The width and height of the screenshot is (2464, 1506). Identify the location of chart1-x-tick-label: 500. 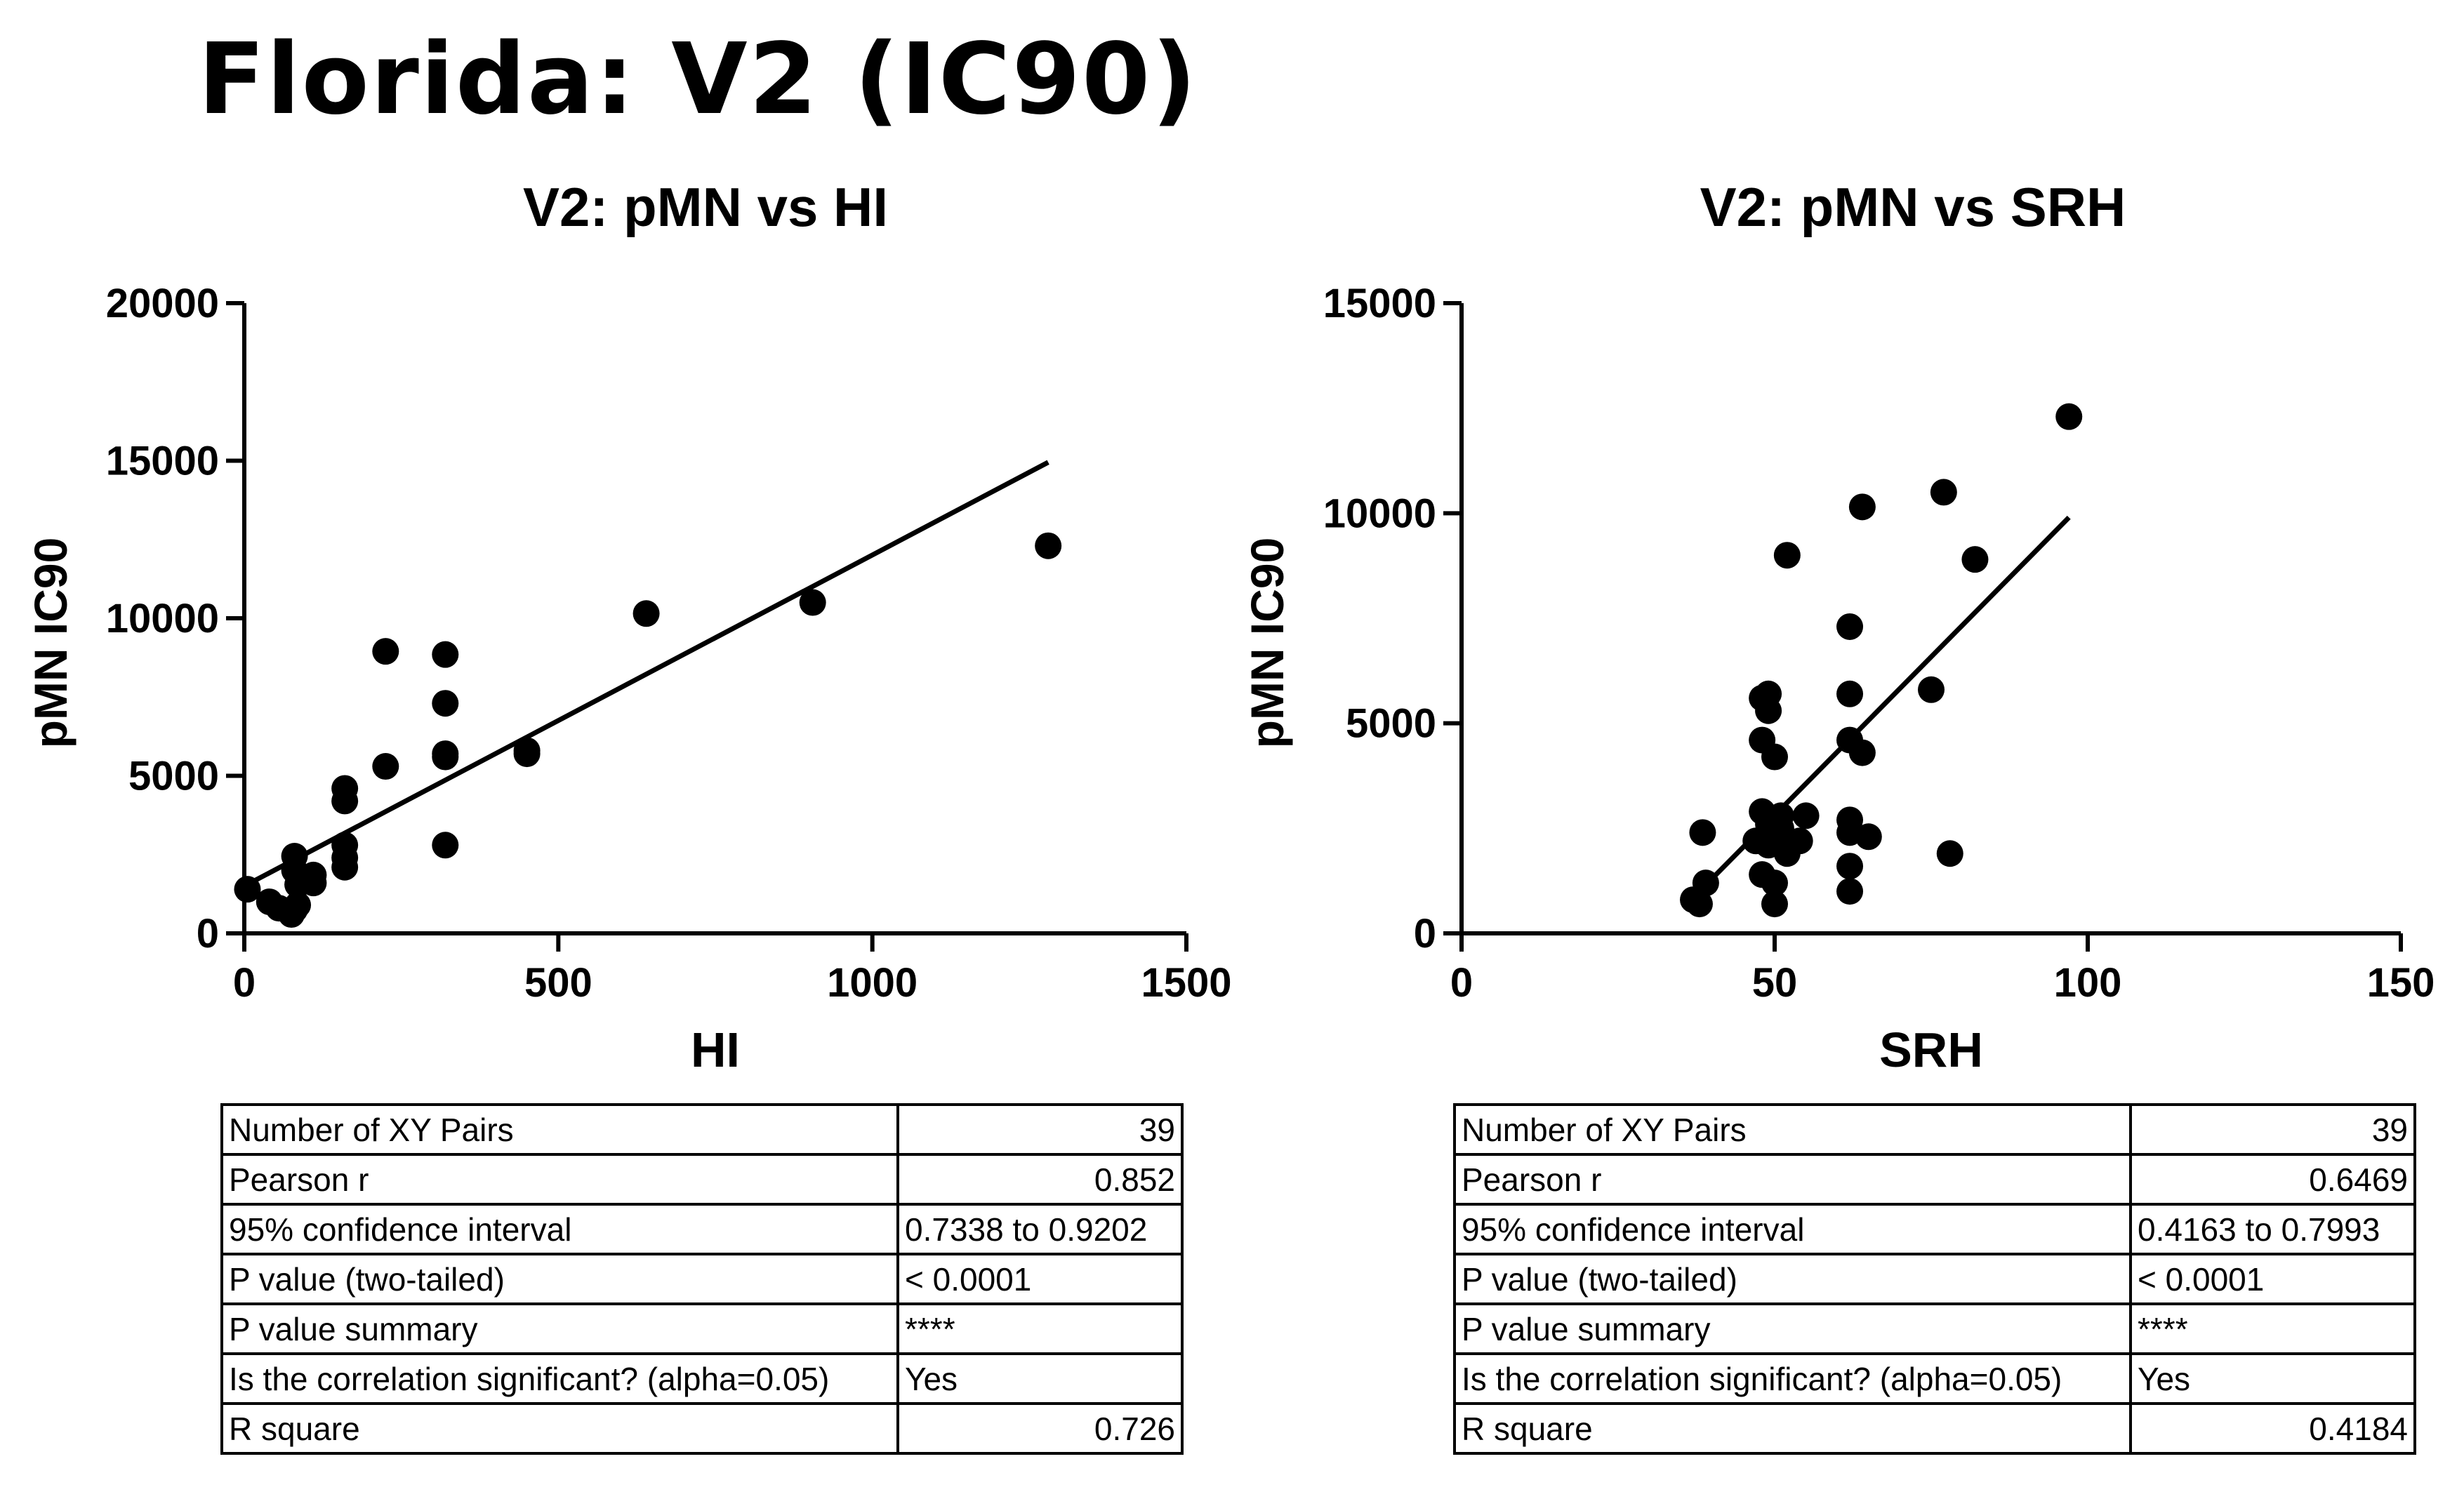
(558, 983).